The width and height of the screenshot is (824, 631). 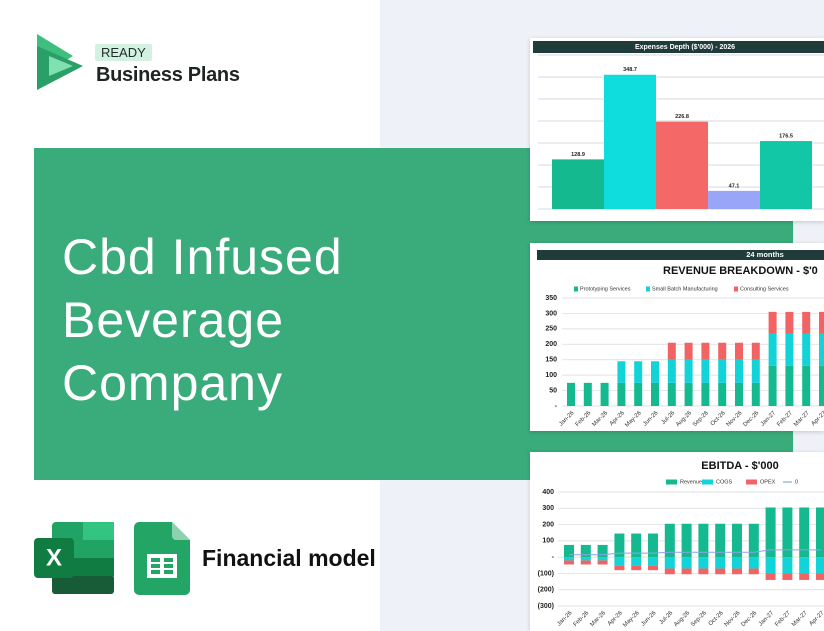 I want to click on x-tick-label: Feb-27, so click(x=783, y=619).